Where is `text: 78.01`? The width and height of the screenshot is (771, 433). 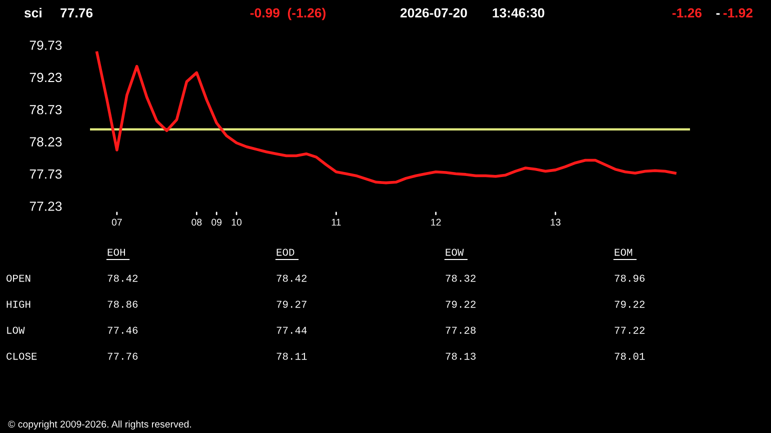 text: 78.01 is located at coordinates (629, 356).